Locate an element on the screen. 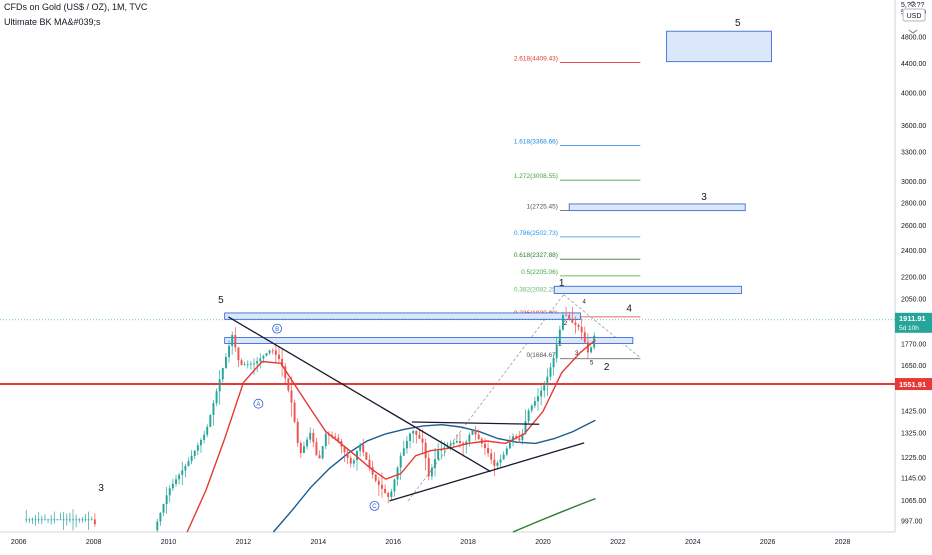  y-tick-label: 1065.00 is located at coordinates (913, 501).